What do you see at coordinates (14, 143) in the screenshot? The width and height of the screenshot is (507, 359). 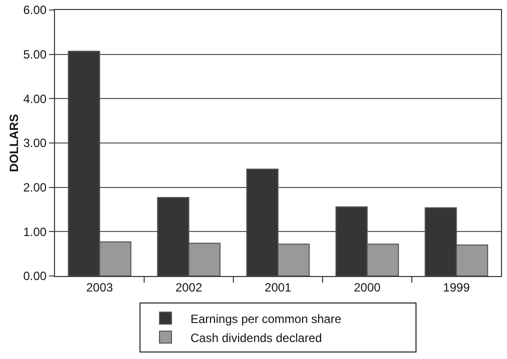 I see `y-axis-title: DOLLARS` at bounding box center [14, 143].